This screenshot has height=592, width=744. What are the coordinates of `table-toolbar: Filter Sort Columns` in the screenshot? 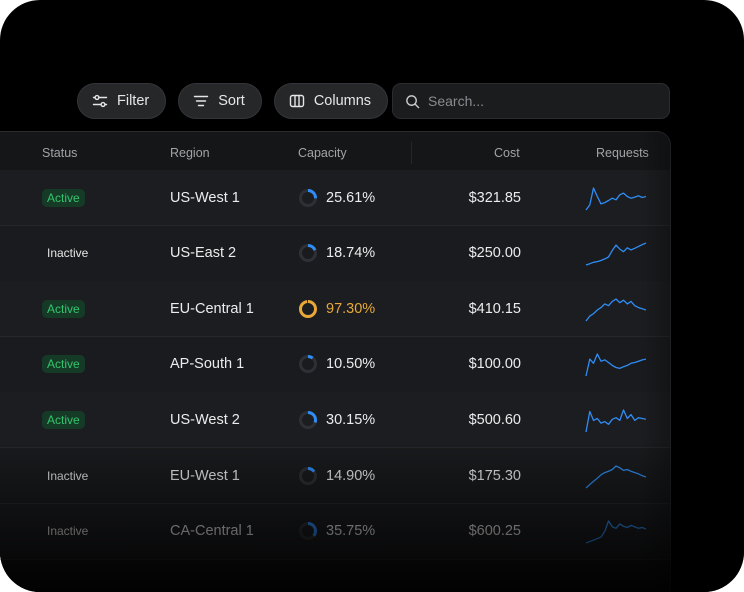 It's located at (233, 101).